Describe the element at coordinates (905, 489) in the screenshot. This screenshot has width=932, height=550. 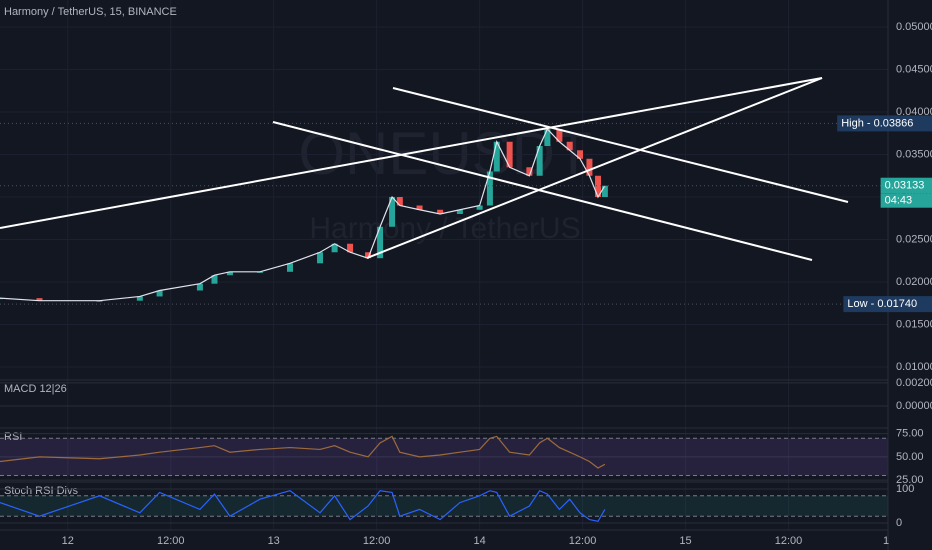
I see `y-tick-label: 100` at that location.